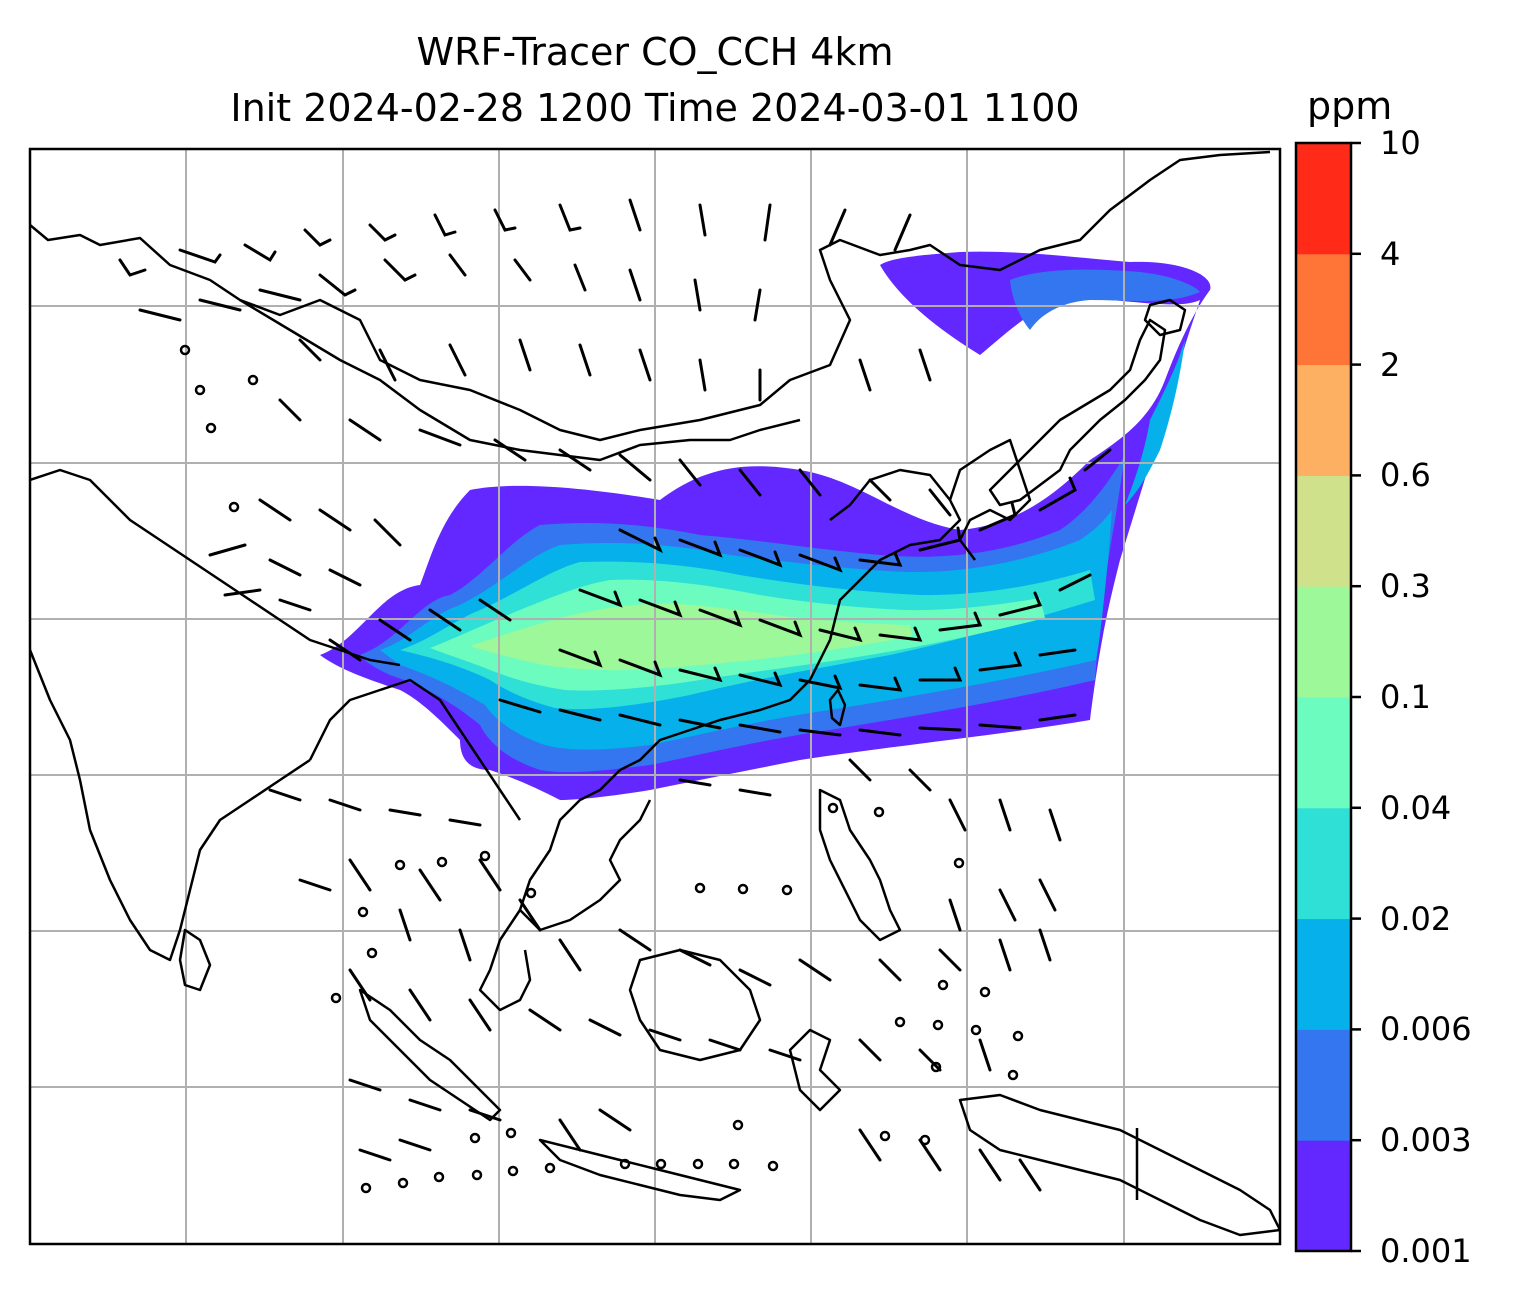 The height and width of the screenshot is (1306, 1528). Describe the element at coordinates (860, 865) in the screenshot. I see `coast-philippines` at that location.